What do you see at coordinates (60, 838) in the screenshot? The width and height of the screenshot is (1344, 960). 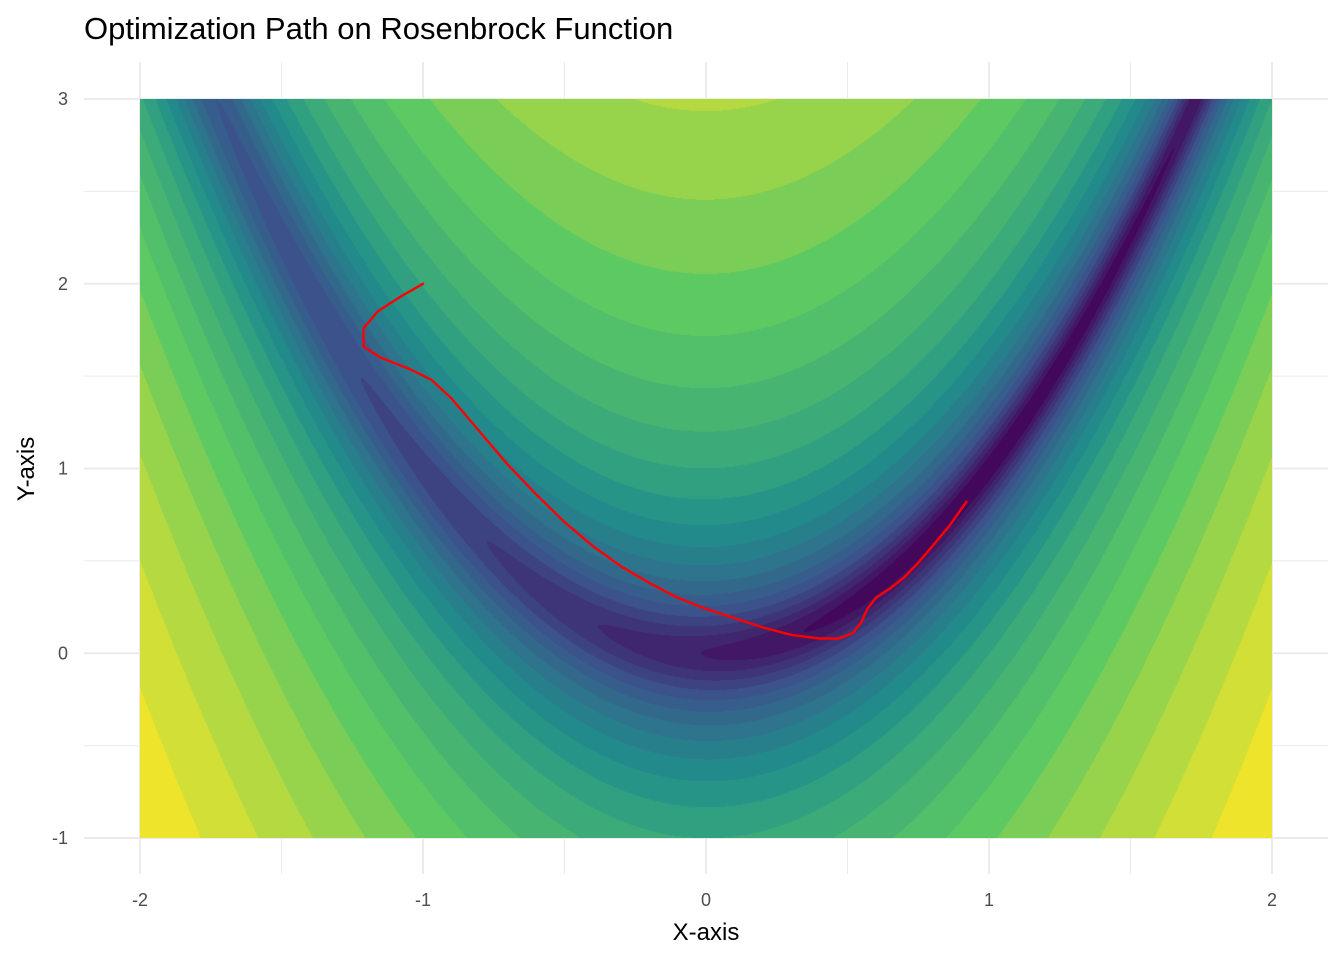 I see `y-tick-label: -1` at bounding box center [60, 838].